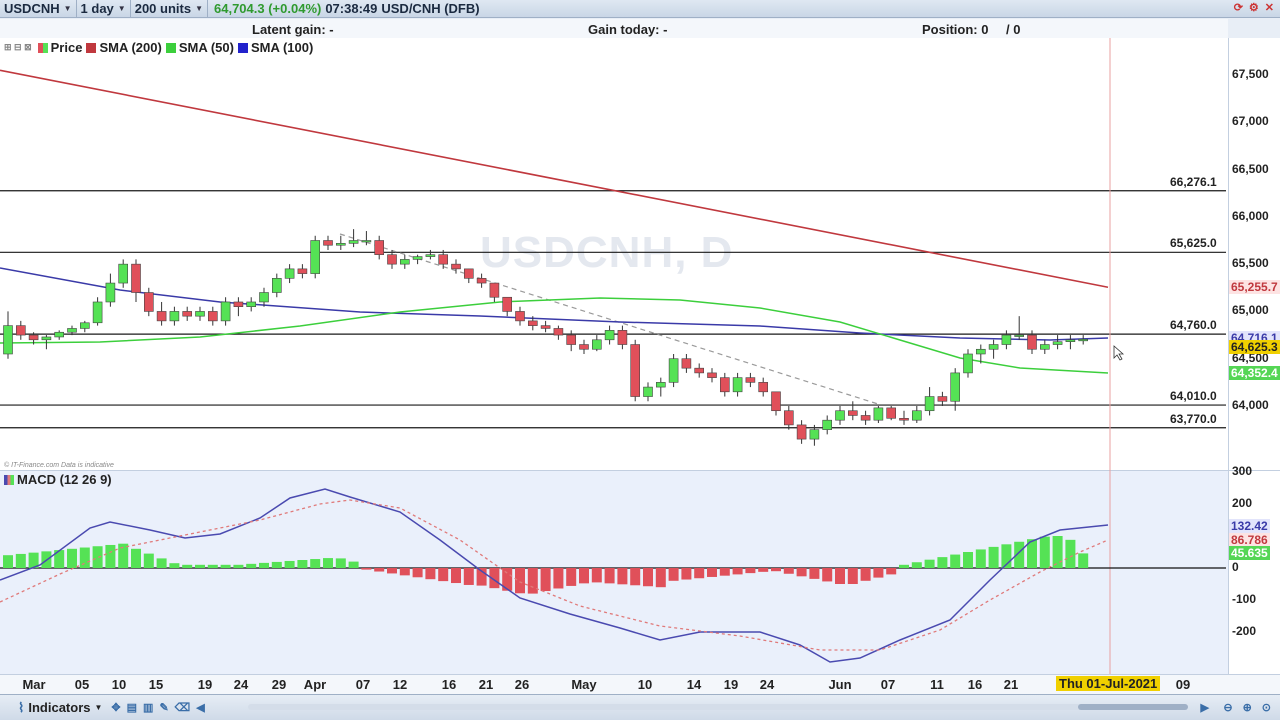  Describe the element at coordinates (124, 47) in the screenshot. I see `legend-sma200: SMA (200)` at that location.